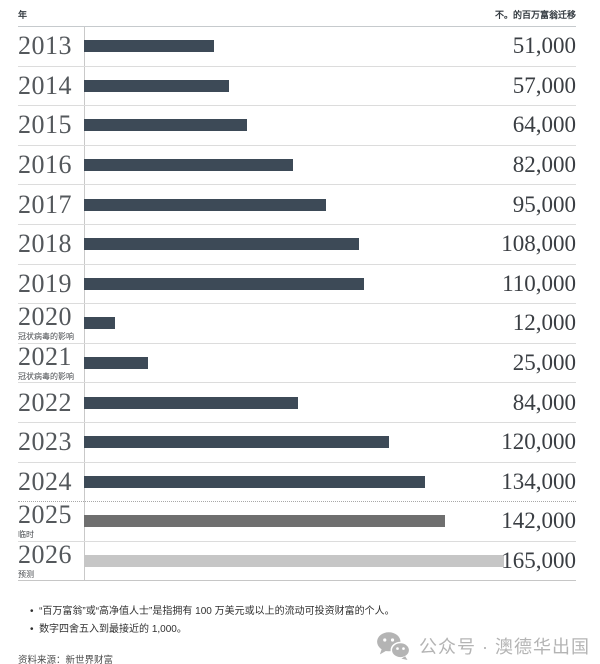 The image size is (600, 664). I want to click on chart-row: 2015 64,000, so click(297, 126).